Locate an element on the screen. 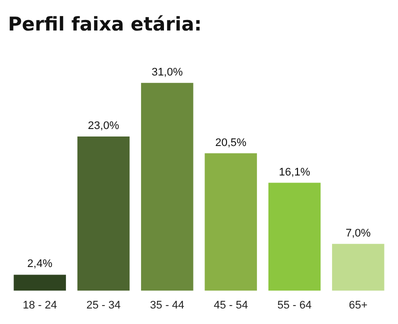 The image size is (398, 324). x-tick-label: 55 - 64 is located at coordinates (294, 305).